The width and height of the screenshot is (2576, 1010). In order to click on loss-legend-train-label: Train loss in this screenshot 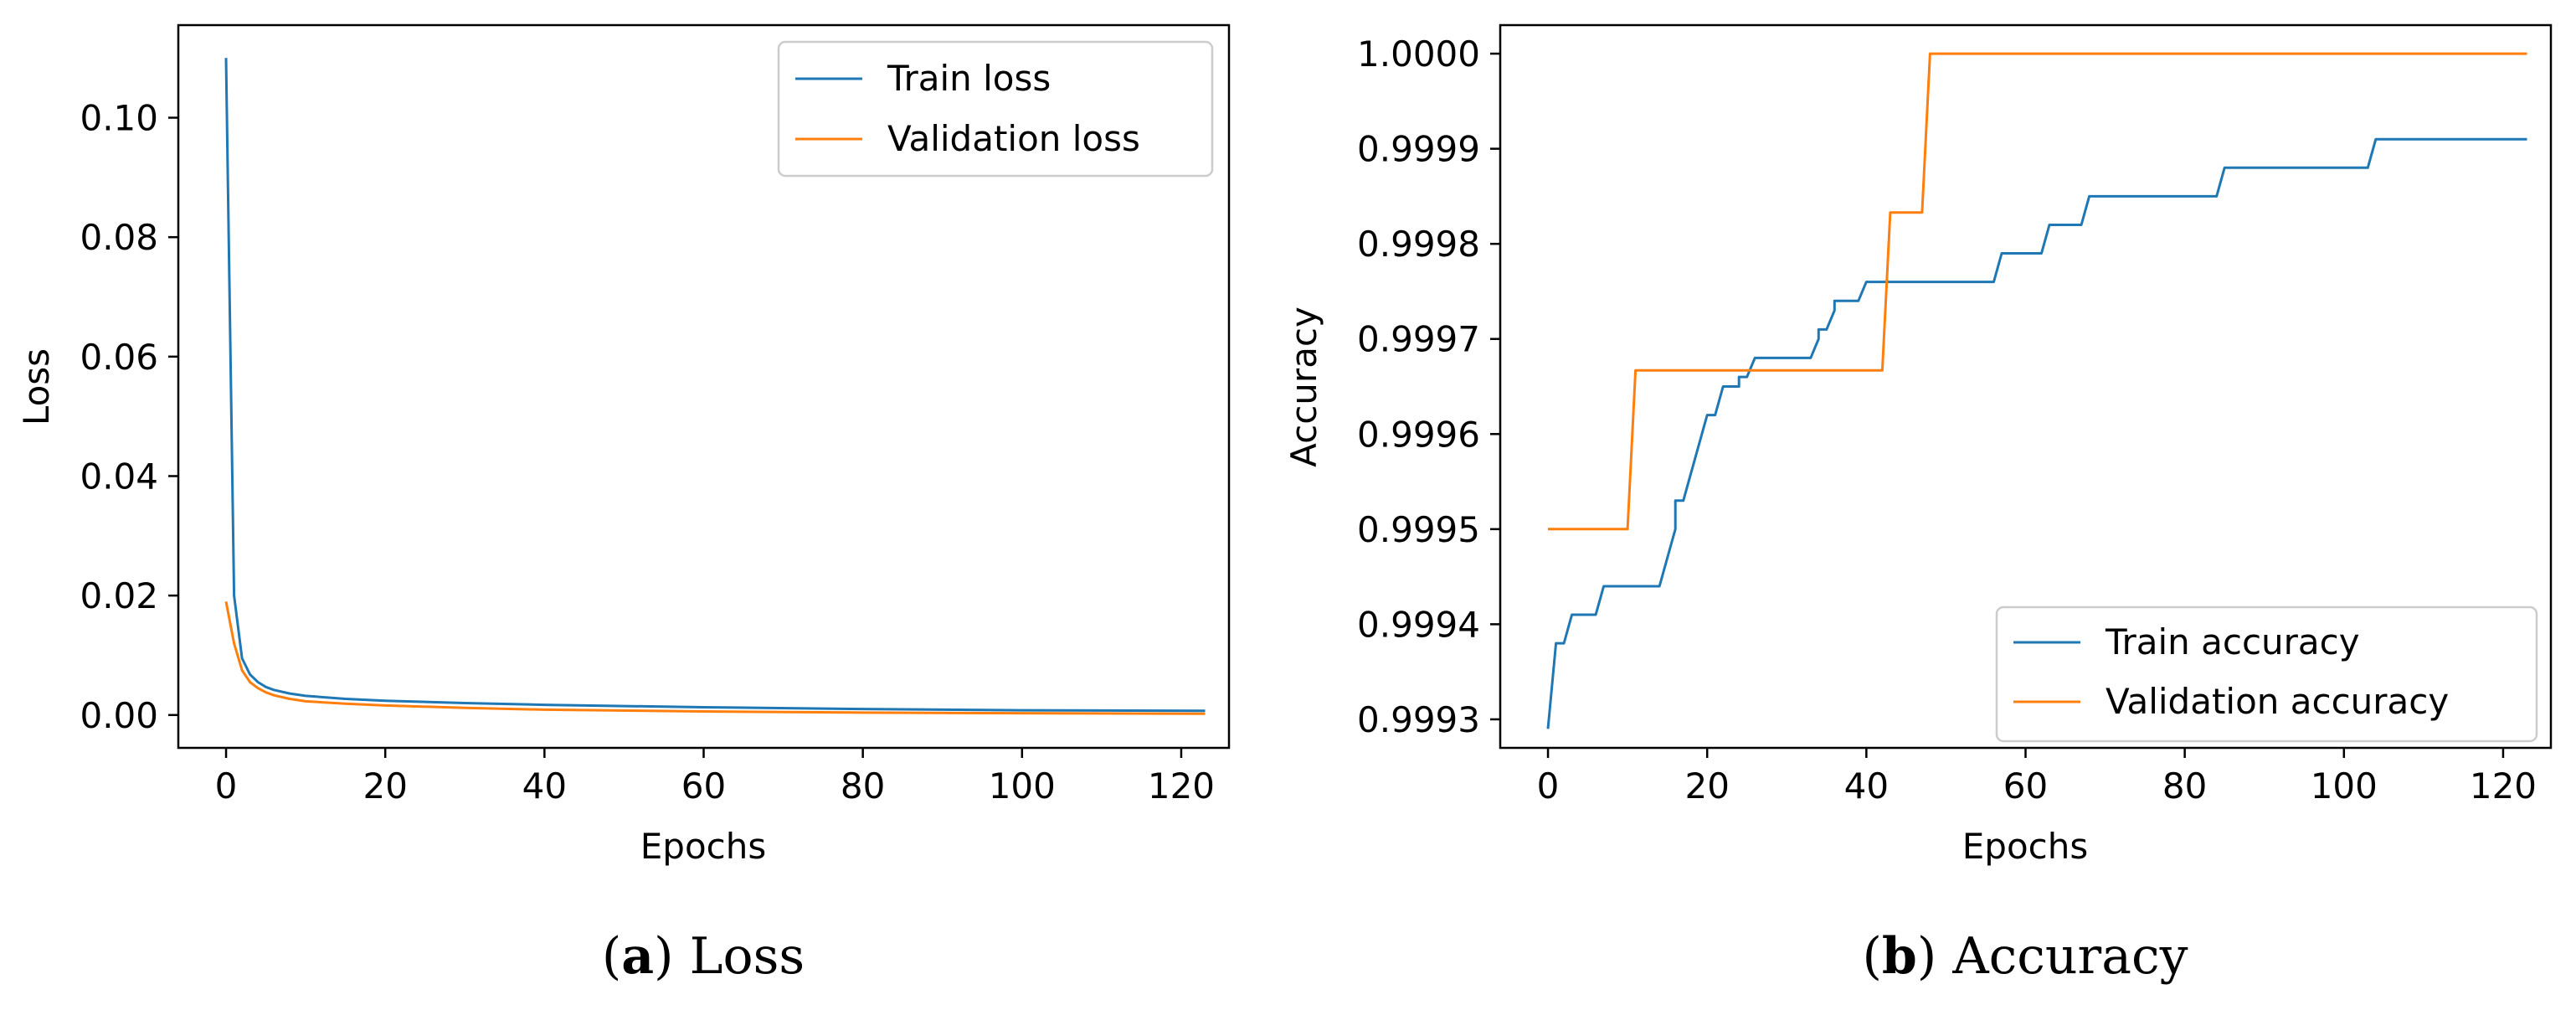, I will do `click(969, 78)`.